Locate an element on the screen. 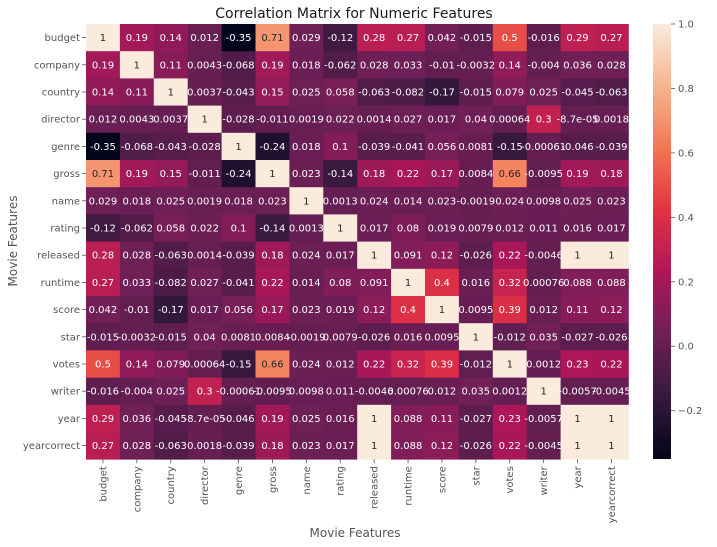 The width and height of the screenshot is (717, 547). cell-value-label: 0.0084 is located at coordinates (272, 337).